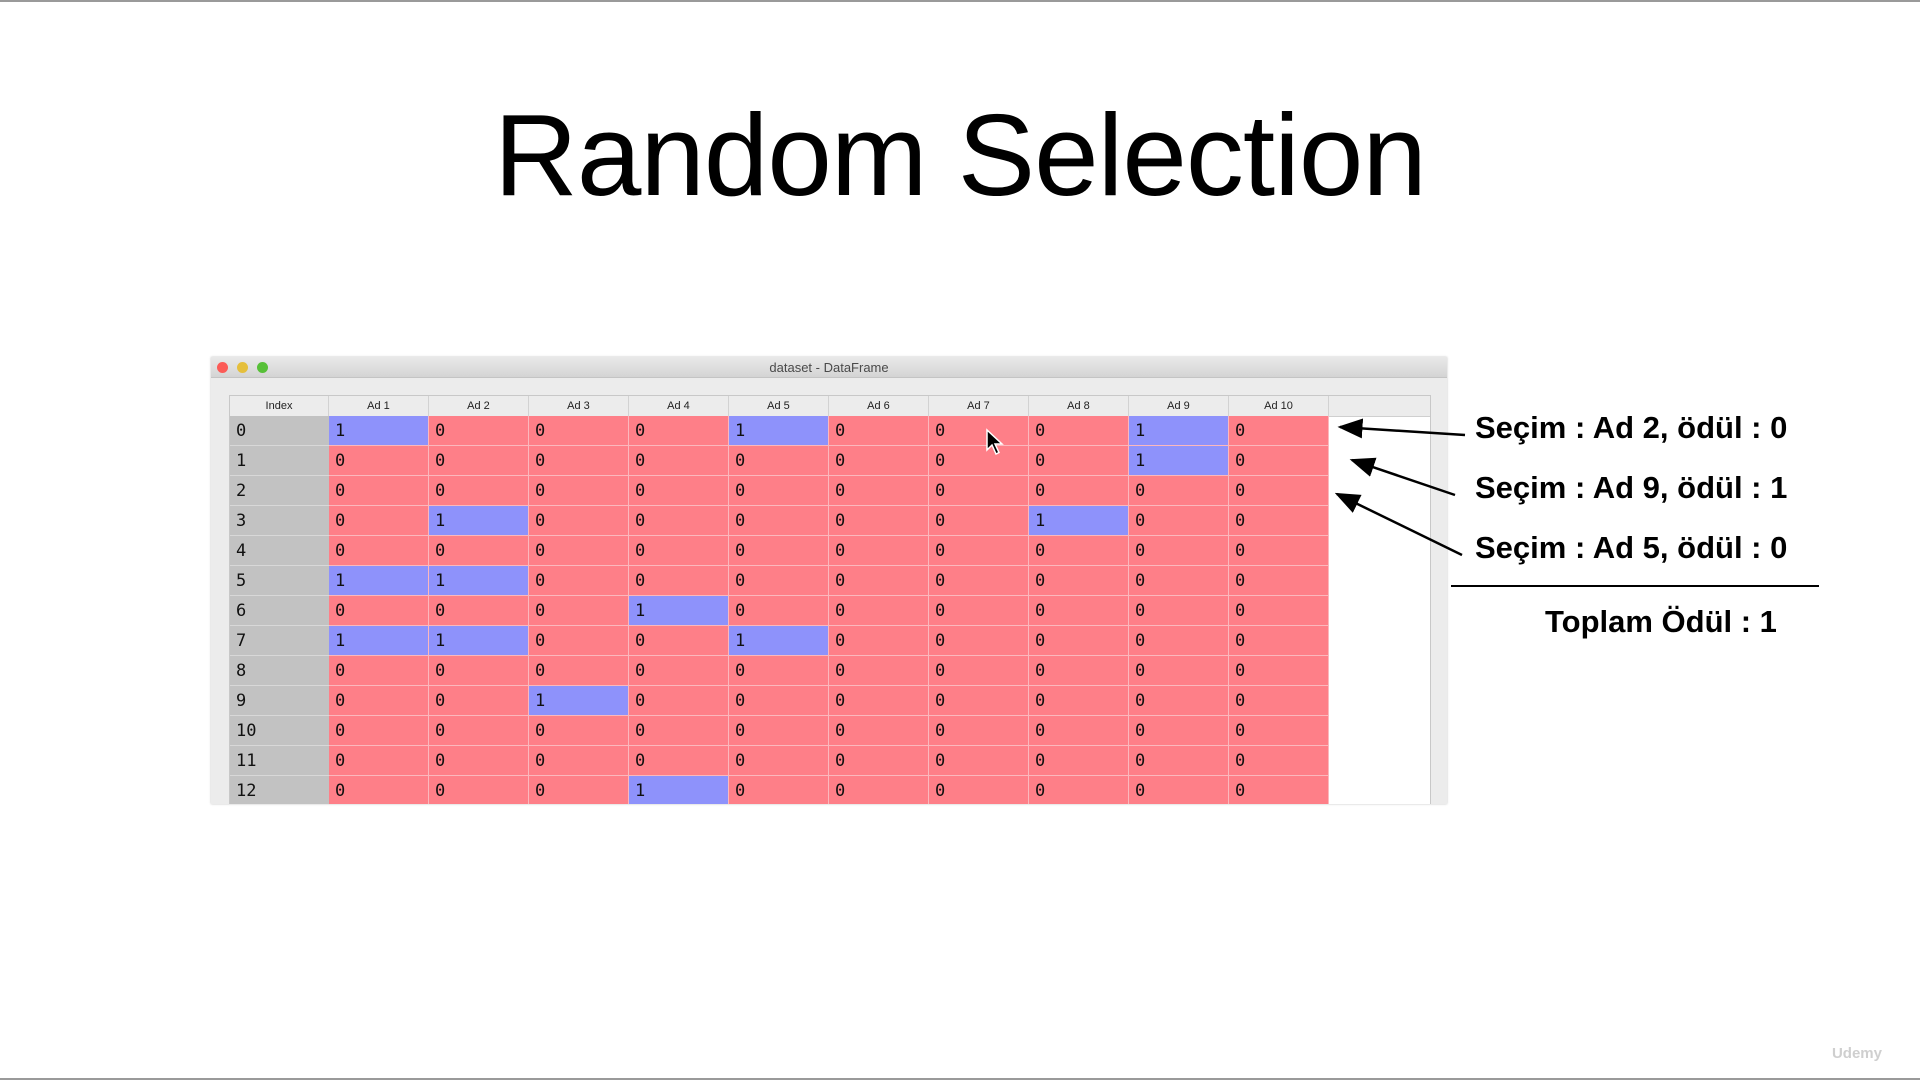  Describe the element at coordinates (979, 406) in the screenshot. I see `column-header: Ad 7` at that location.